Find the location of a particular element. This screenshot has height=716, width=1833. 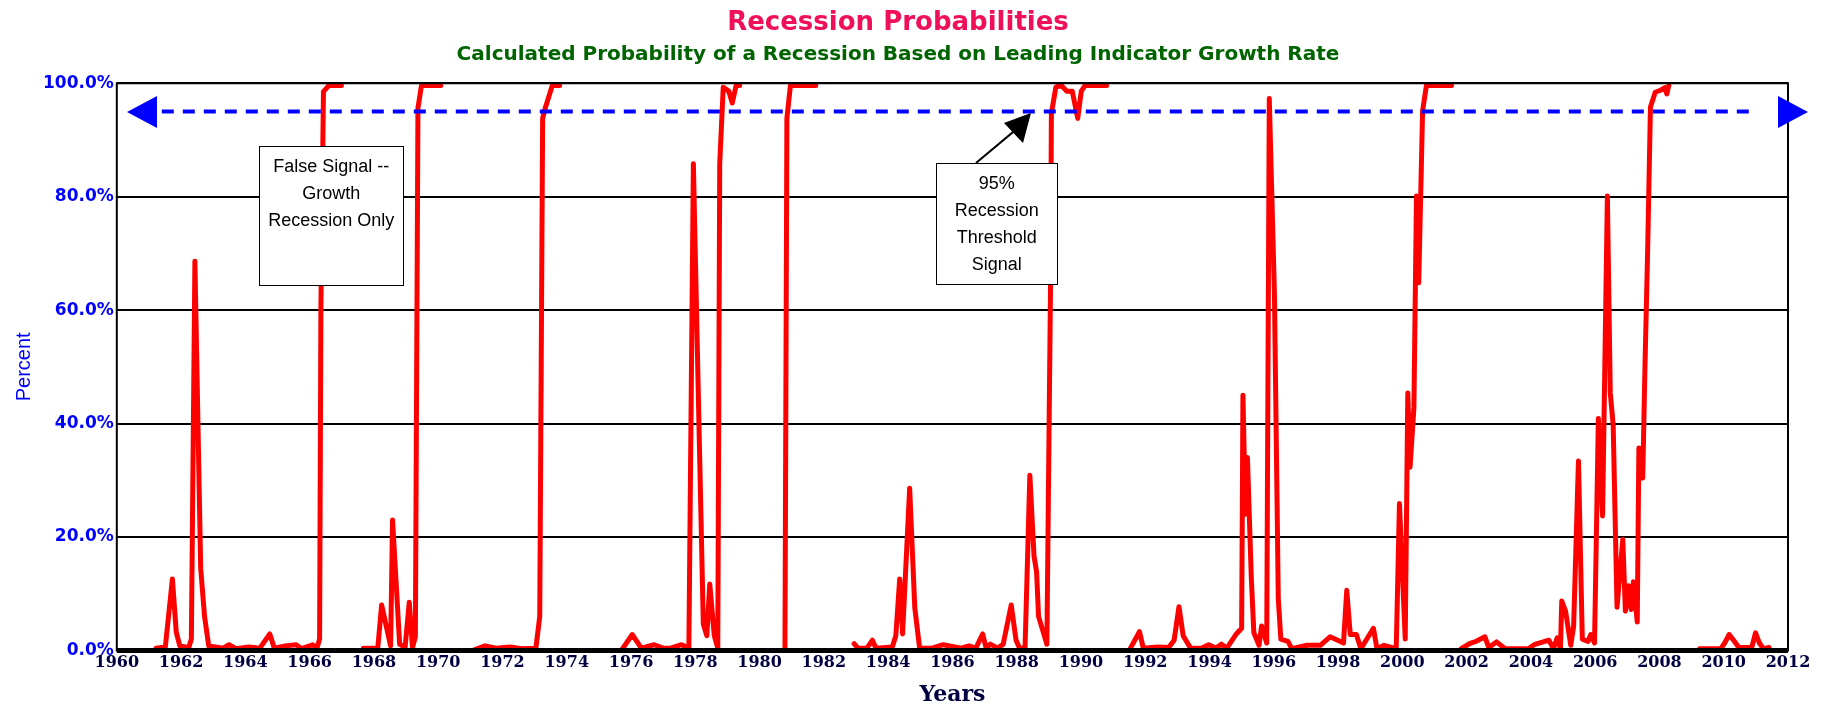

x-tick-label: 1964 is located at coordinates (245, 662).